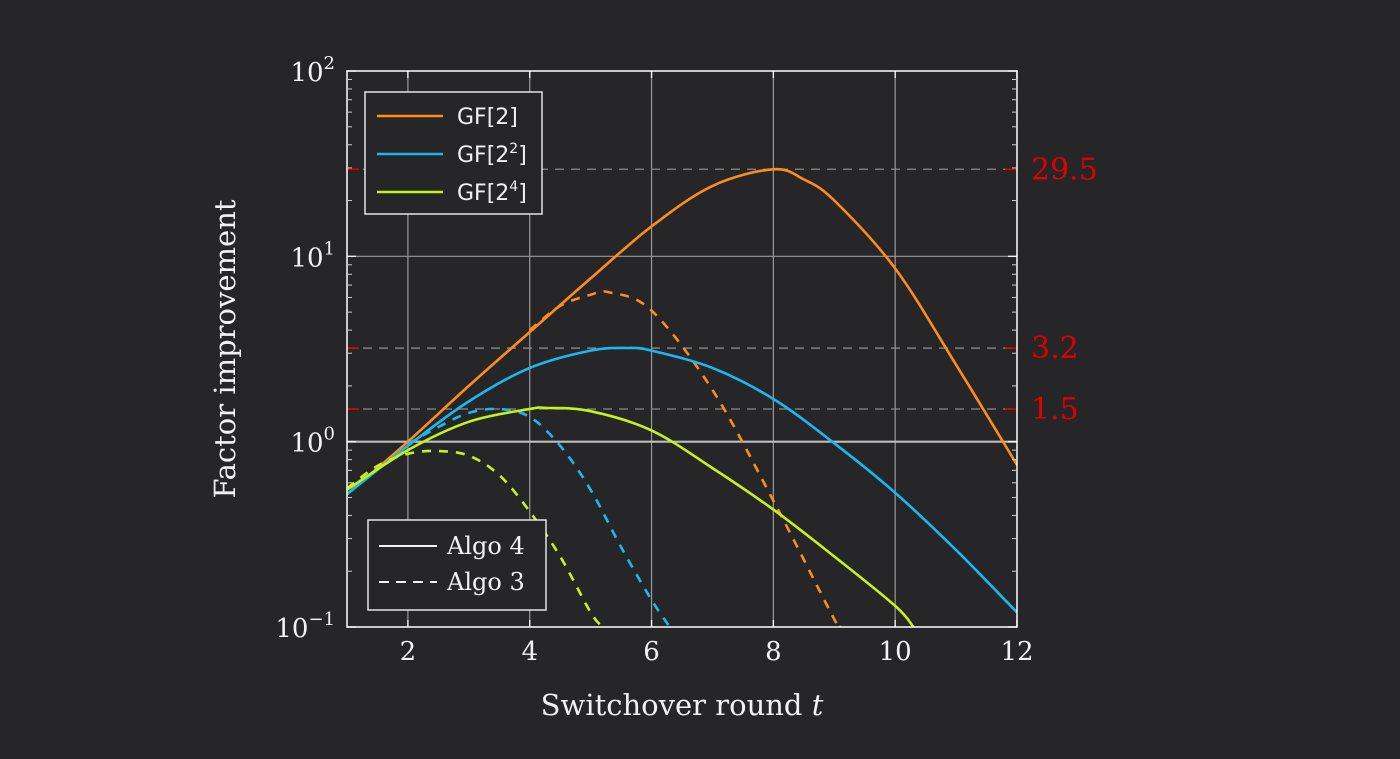 The width and height of the screenshot is (1400, 759). I want to click on reference-label: 1.5, so click(1055, 409).